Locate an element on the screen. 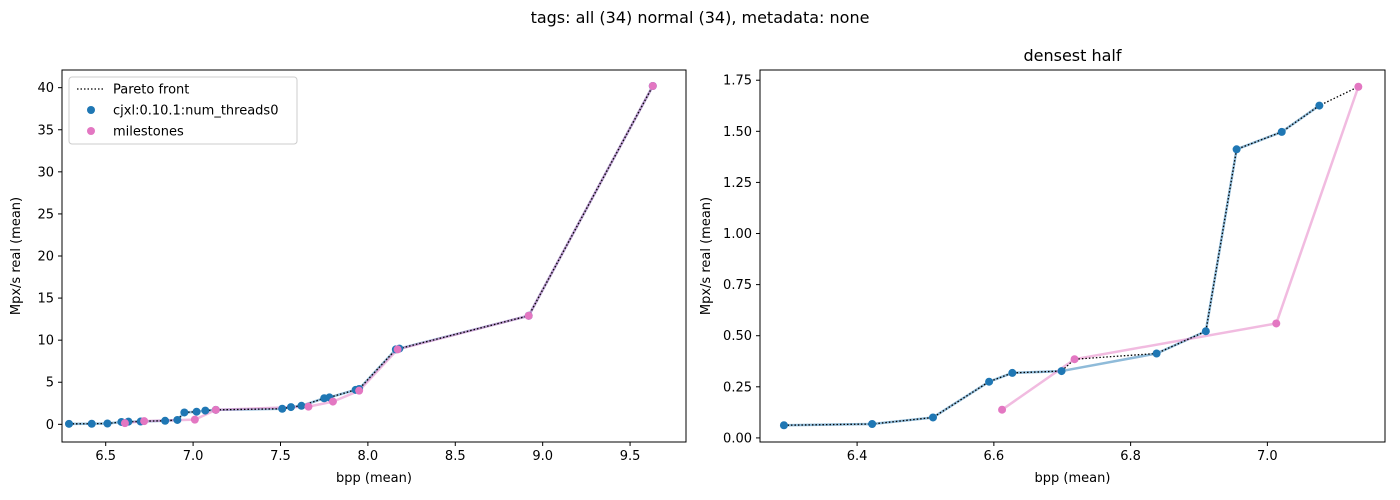 This screenshot has width=1400, height=500. y-tick-label: 0.25 is located at coordinates (737, 387).